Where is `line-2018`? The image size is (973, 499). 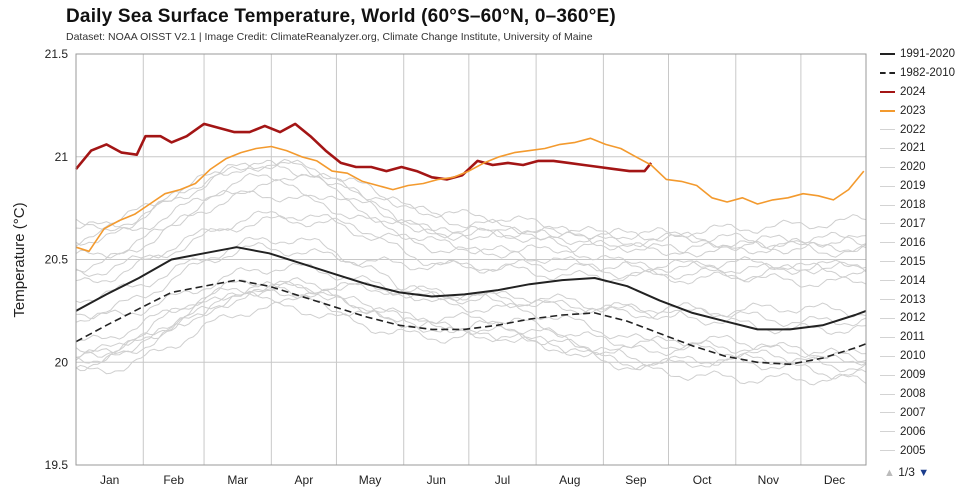 line-2018 is located at coordinates (471, 247).